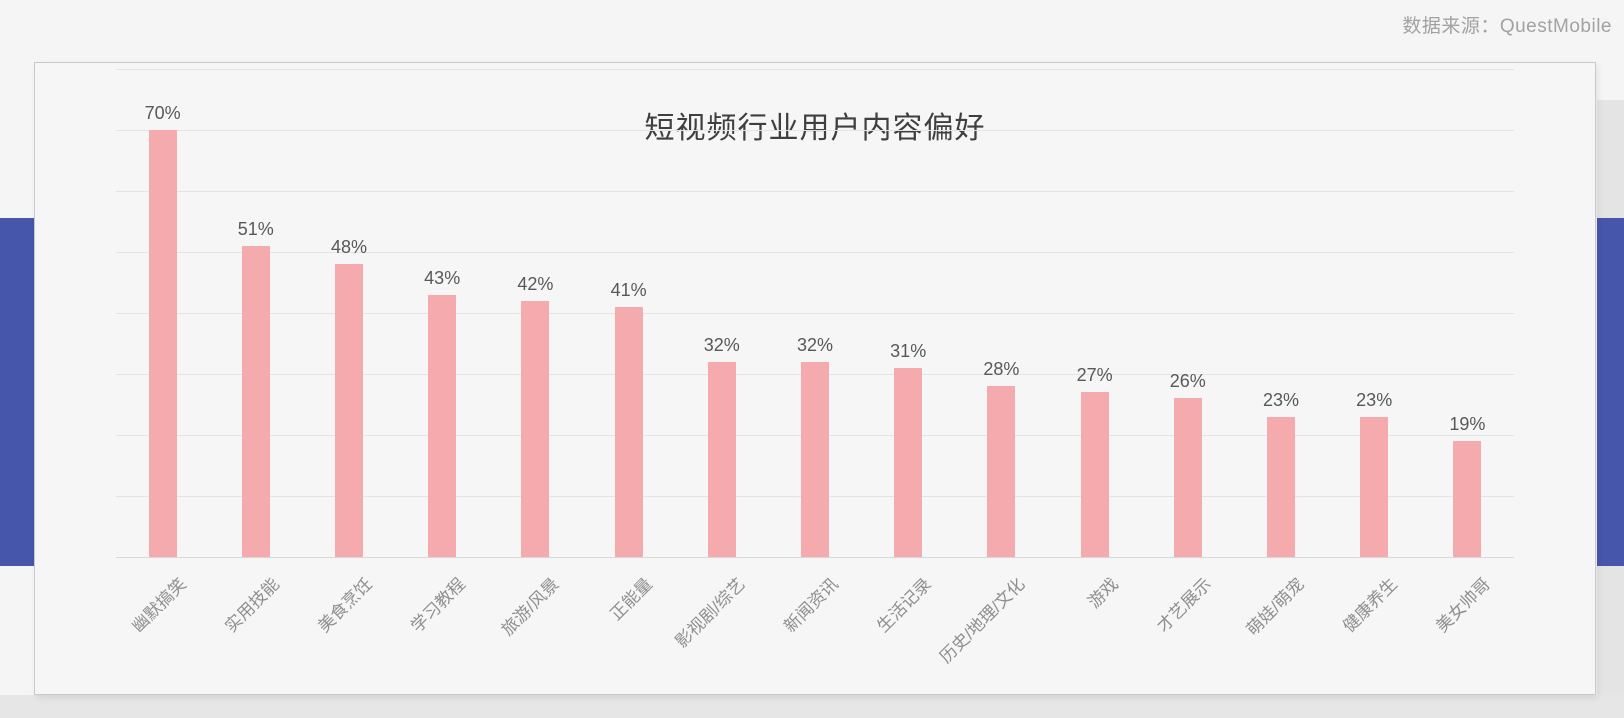 This screenshot has width=1624, height=718. Describe the element at coordinates (1187, 381) in the screenshot. I see `bar-value-label: 26%` at that location.